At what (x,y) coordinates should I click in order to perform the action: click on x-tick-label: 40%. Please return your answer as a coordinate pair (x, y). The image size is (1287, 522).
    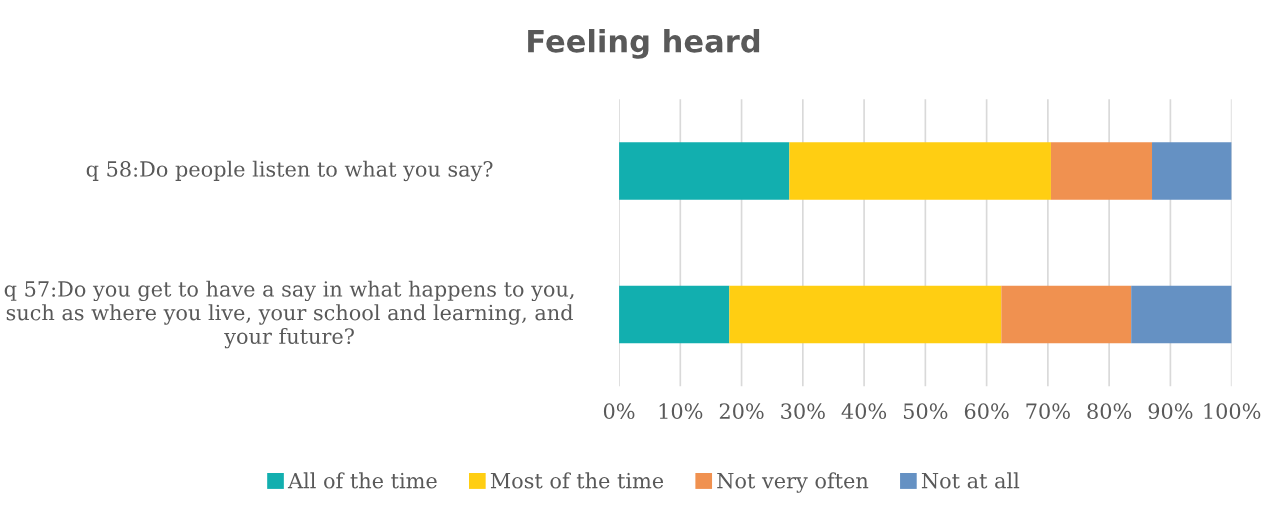
    Looking at the image, I should click on (864, 411).